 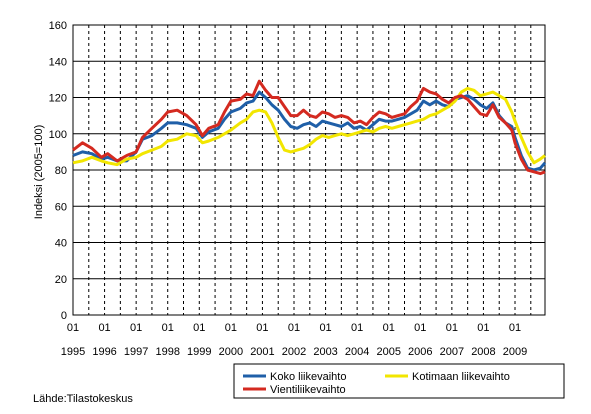 I want to click on y-axis: 0 20 40 60 80 100 120 140 160, so click(x=58, y=171).